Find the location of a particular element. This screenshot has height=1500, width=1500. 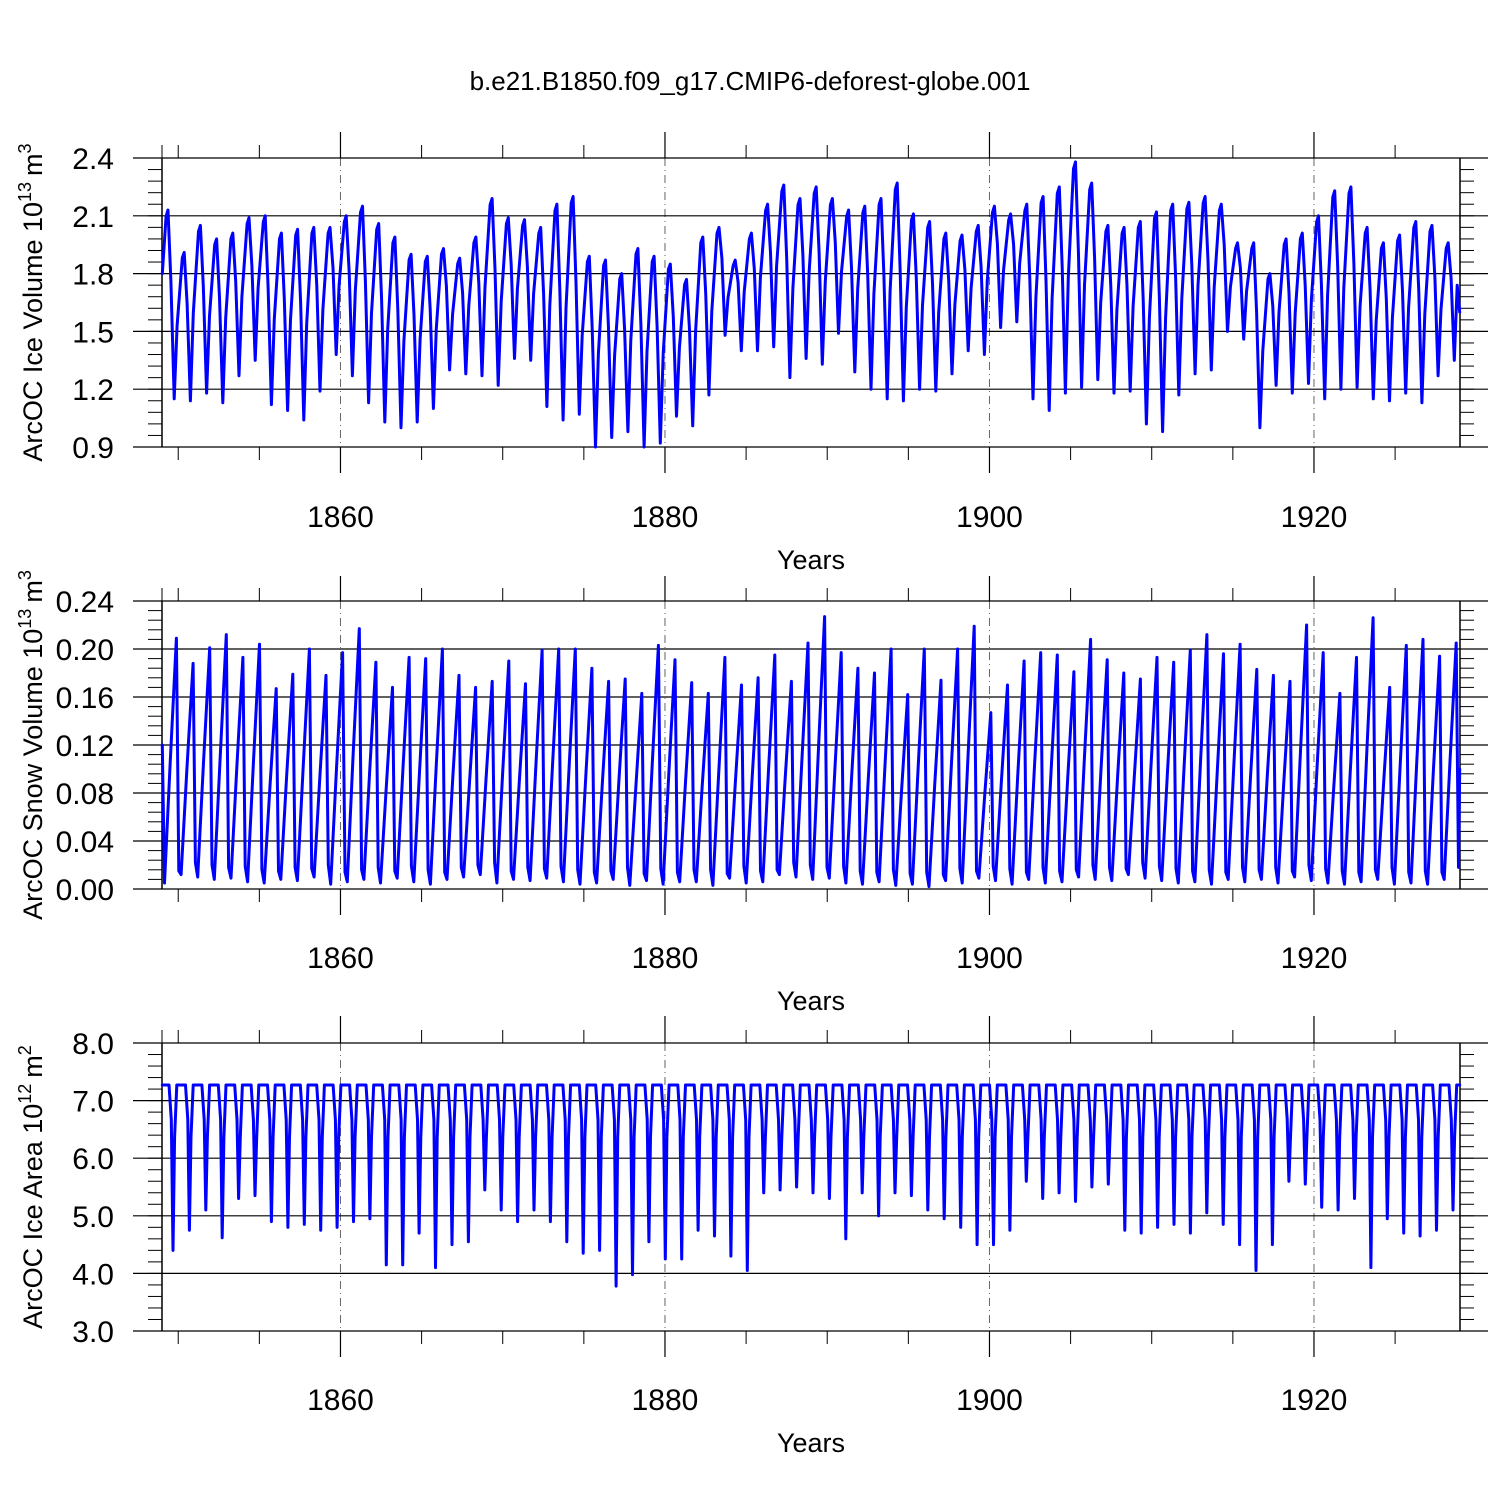

y-tick-label: 2.4 is located at coordinates (93, 159).